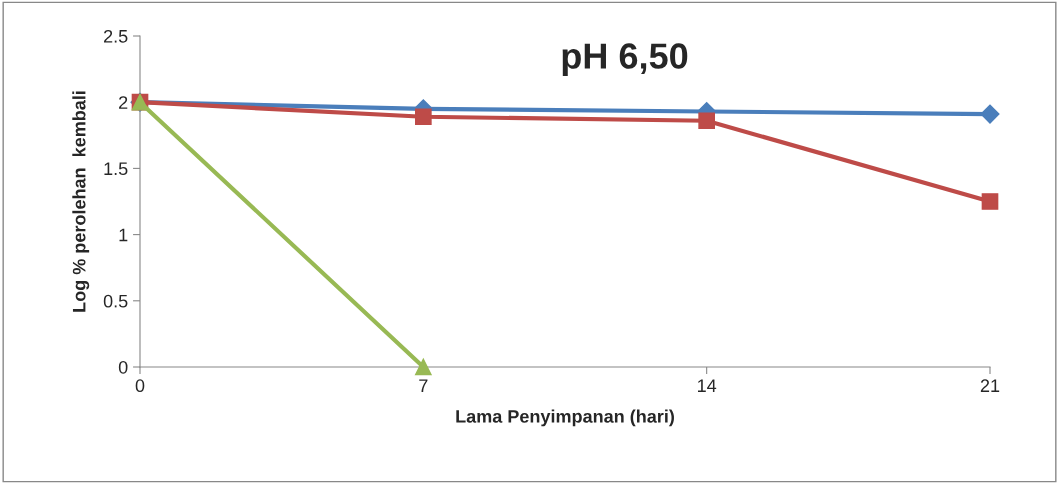 Image resolution: width=1059 pixels, height=484 pixels. What do you see at coordinates (116, 36) in the screenshot?
I see `y-tick-label: 2.5` at bounding box center [116, 36].